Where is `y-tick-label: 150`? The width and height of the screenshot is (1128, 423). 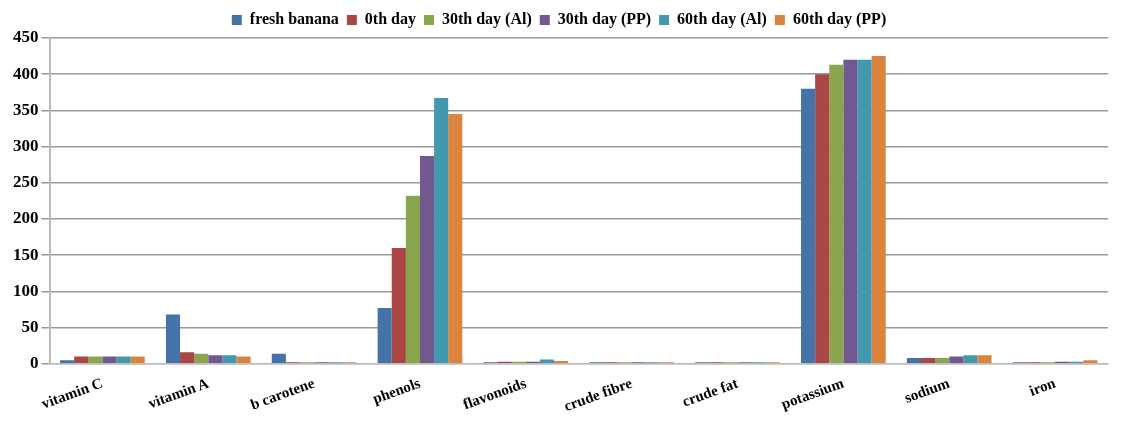
y-tick-label: 150 is located at coordinates (26, 254).